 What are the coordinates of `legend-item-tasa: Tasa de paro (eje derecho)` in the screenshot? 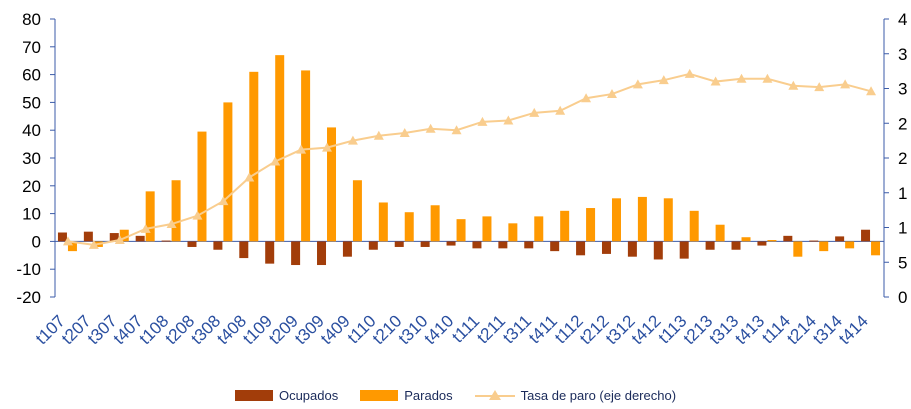 It's located at (575, 395).